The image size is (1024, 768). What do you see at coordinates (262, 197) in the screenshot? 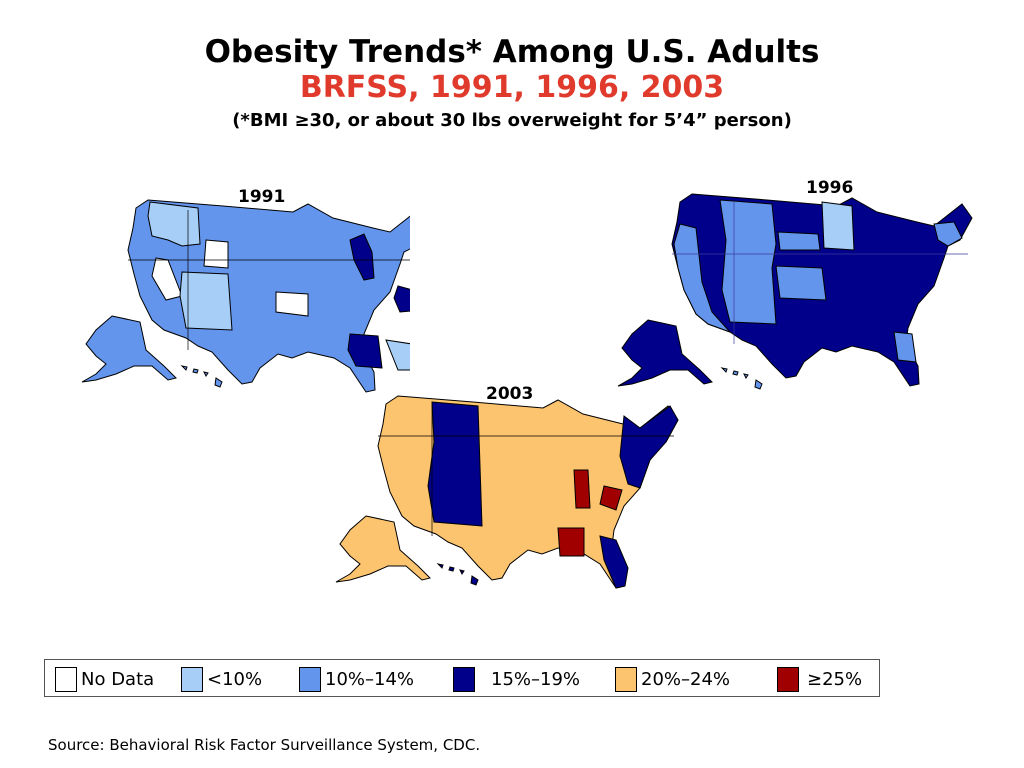
I see `map-year-label: 1991` at bounding box center [262, 197].